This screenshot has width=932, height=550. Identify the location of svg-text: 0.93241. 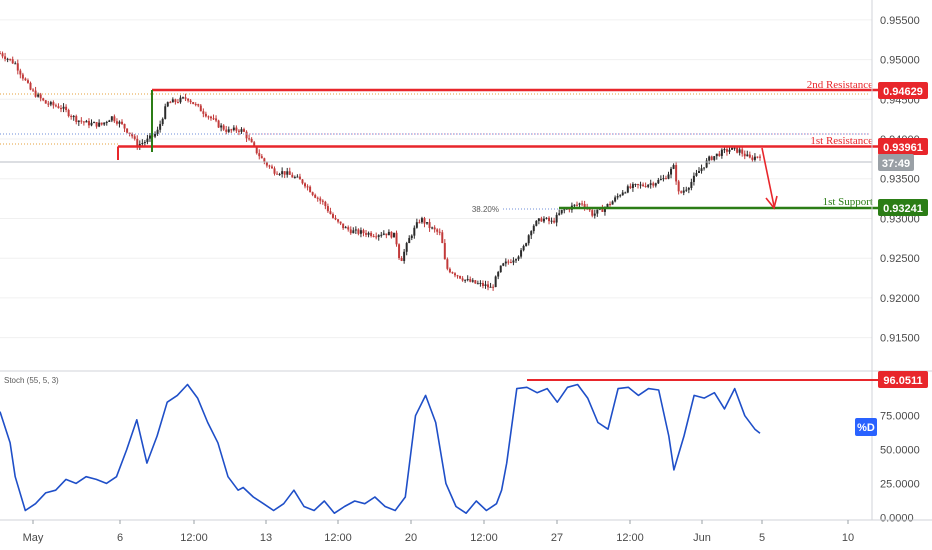
(903, 209).